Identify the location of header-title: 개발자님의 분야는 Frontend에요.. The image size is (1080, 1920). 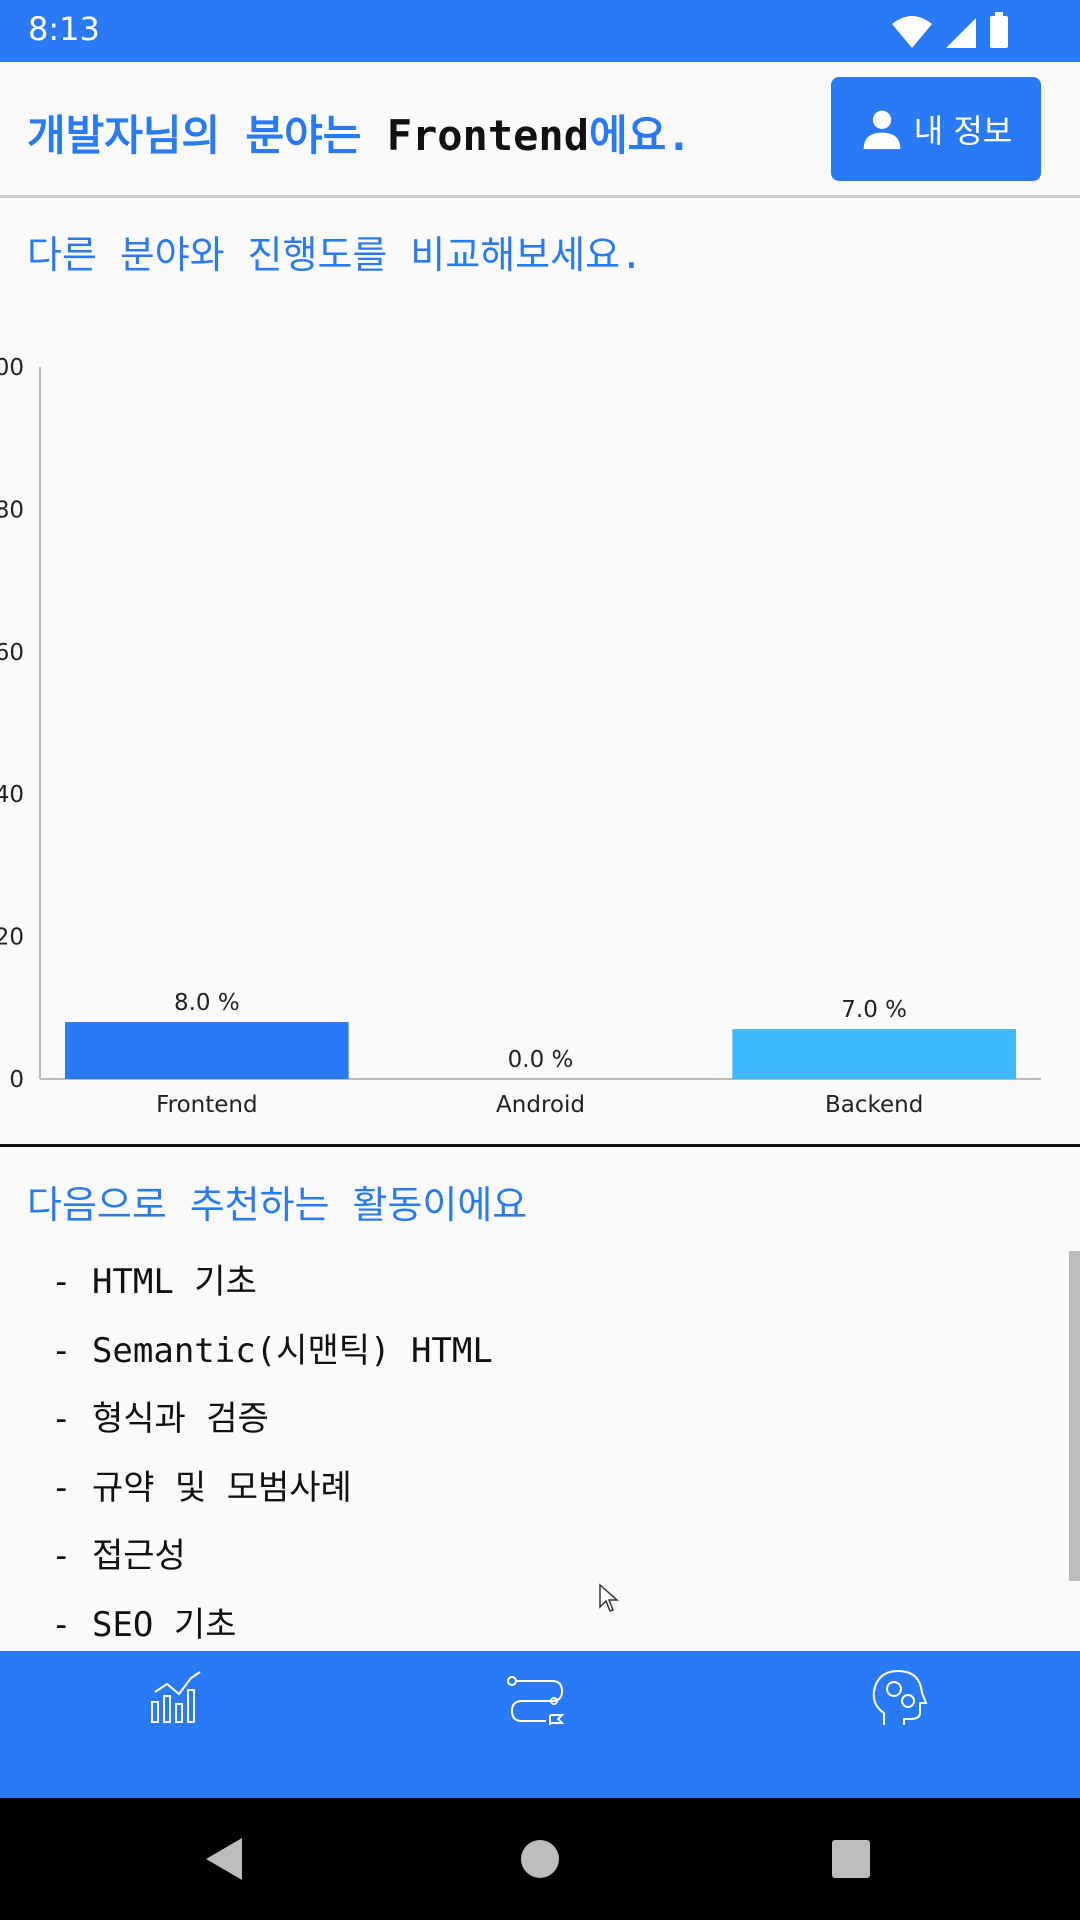
(359, 132).